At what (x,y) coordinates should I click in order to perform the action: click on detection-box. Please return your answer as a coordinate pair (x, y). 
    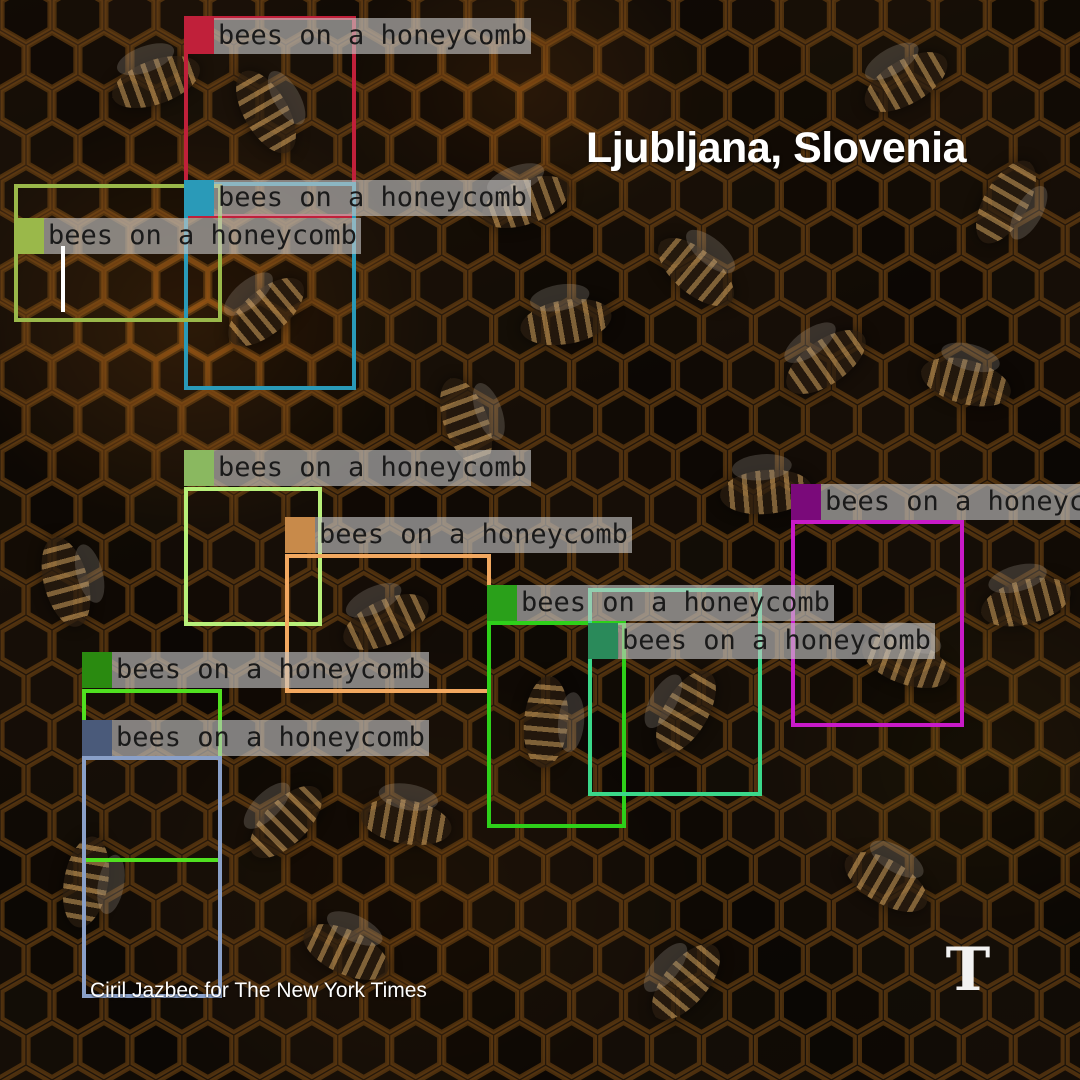
    Looking at the image, I should click on (152, 877).